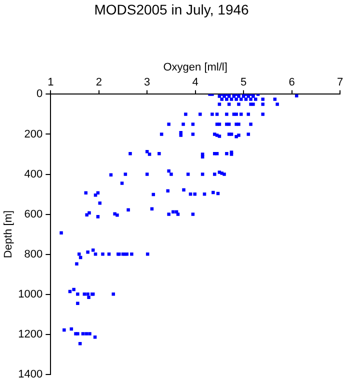 This screenshot has height=384, width=345. I want to click on x-tick-label: 5, so click(243, 82).